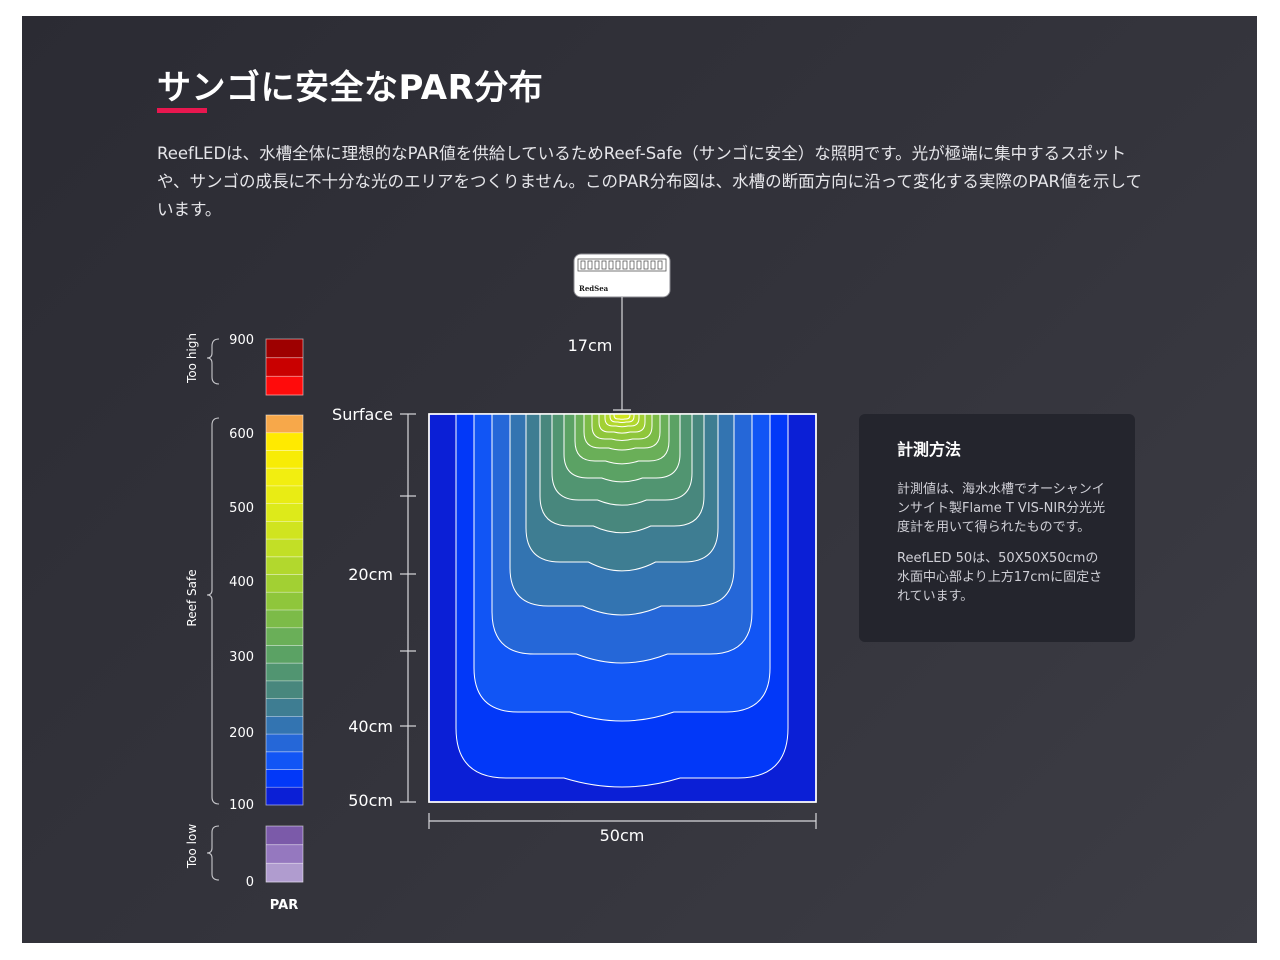 This screenshot has width=1280, height=960. What do you see at coordinates (370, 574) in the screenshot?
I see `depth-label-20cm: 20cm` at bounding box center [370, 574].